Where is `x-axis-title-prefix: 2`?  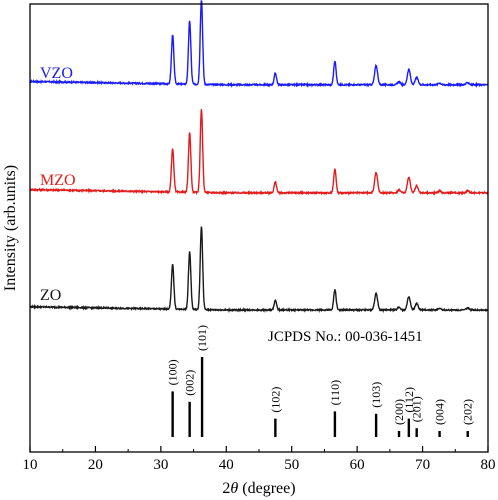 x-axis-title-prefix: 2 is located at coordinates (226, 488).